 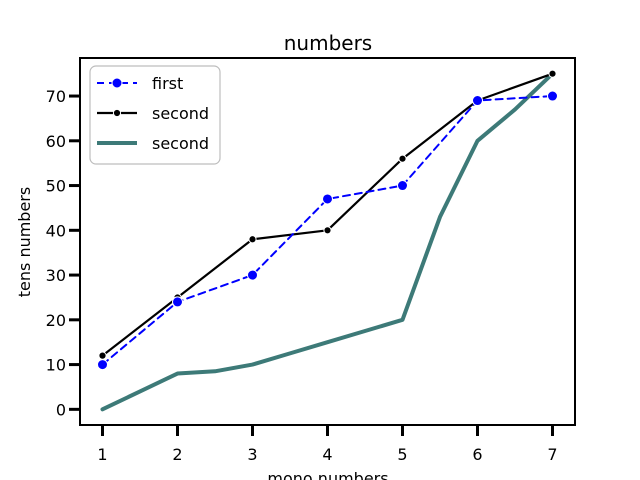 What do you see at coordinates (167, 83) in the screenshot?
I see `legend-label-first: first` at bounding box center [167, 83].